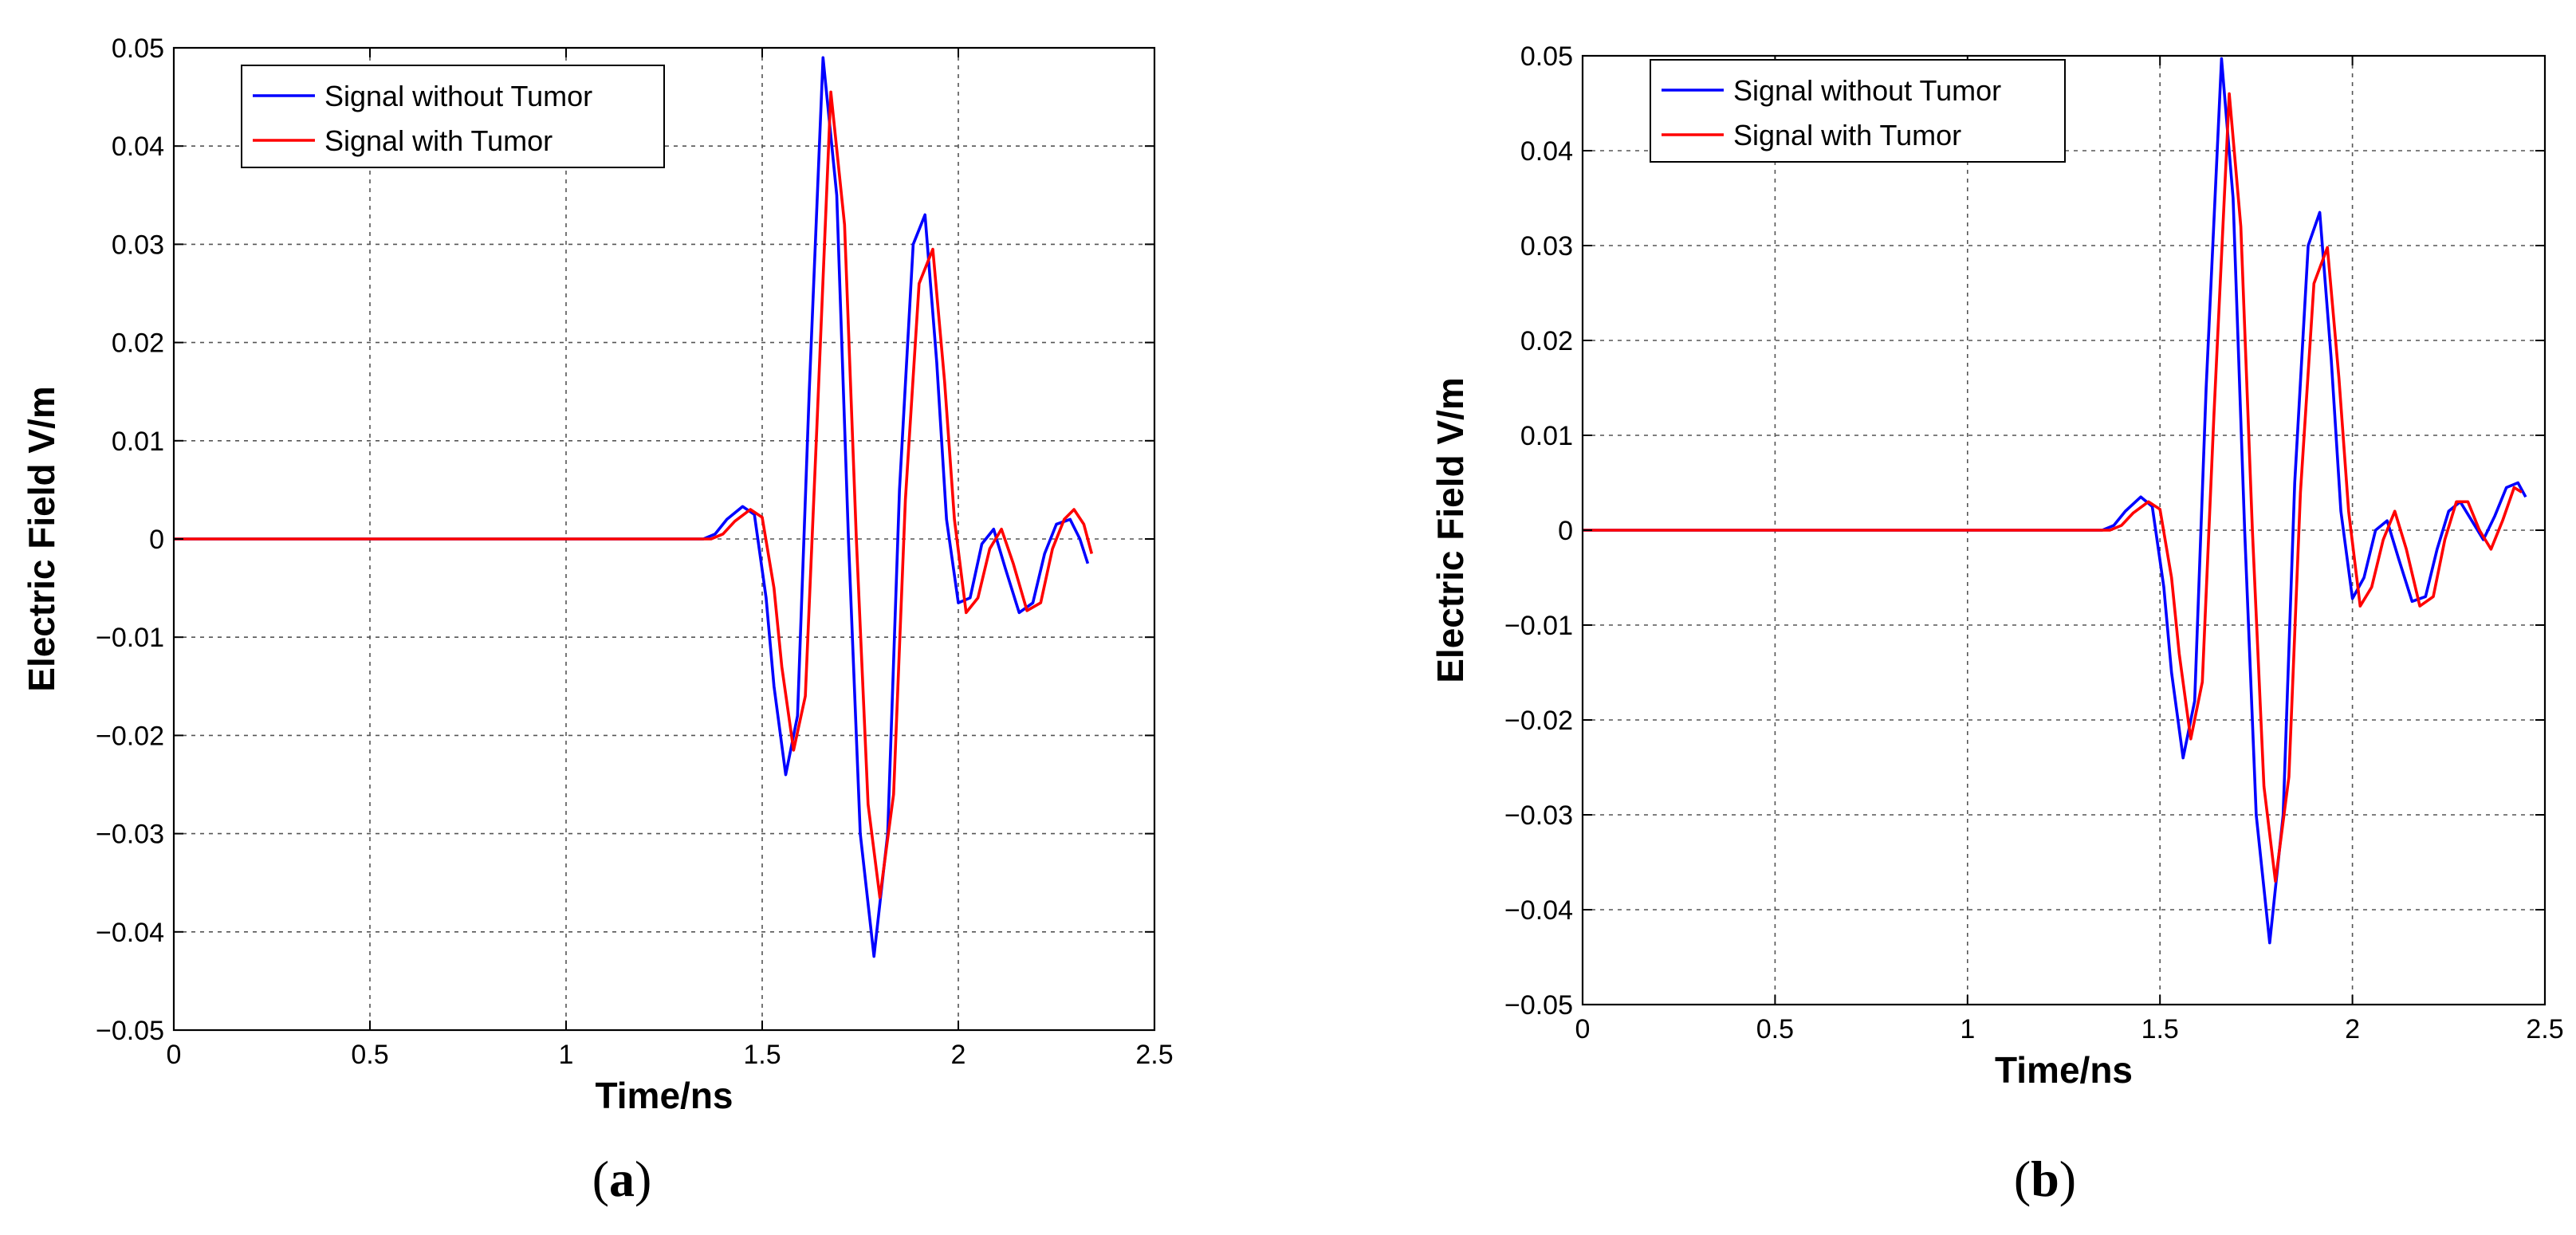 This screenshot has width=2576, height=1235. Describe the element at coordinates (622, 1179) in the screenshot. I see `panel-caption: (a)` at that location.